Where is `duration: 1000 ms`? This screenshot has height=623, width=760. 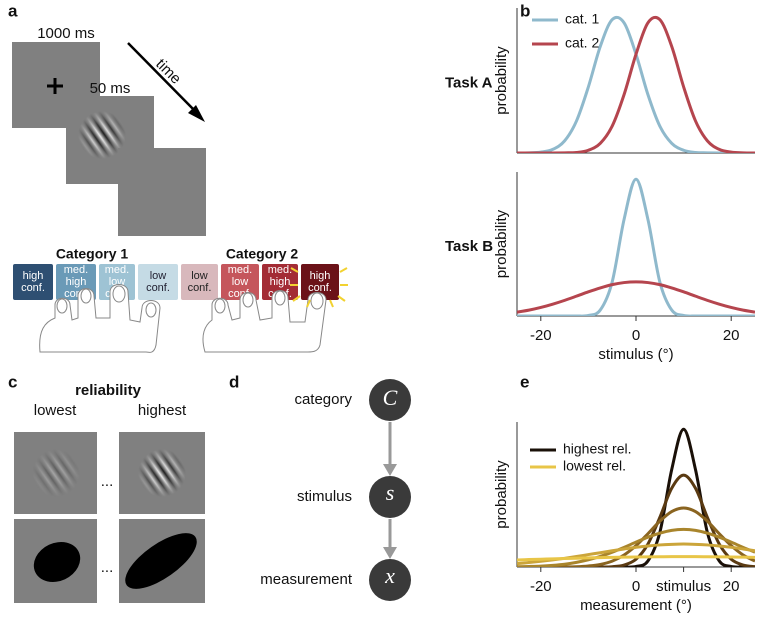 duration: 1000 ms is located at coordinates (66, 33).